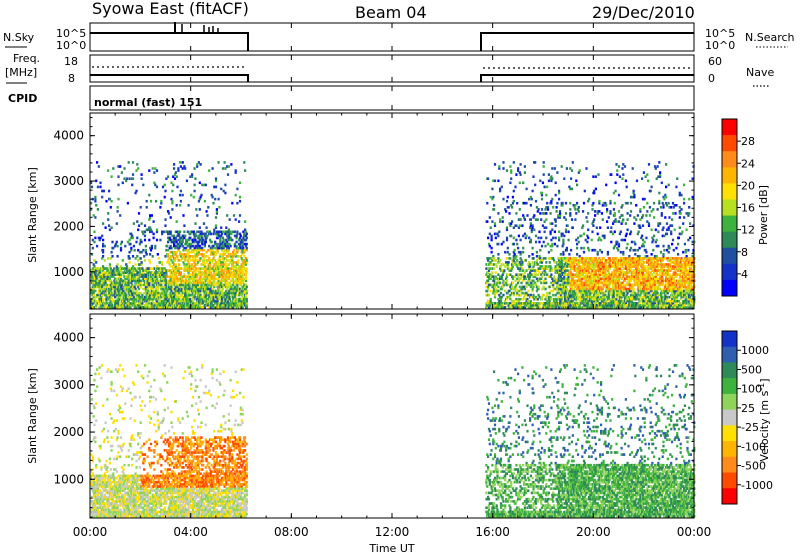  What do you see at coordinates (148, 102) in the screenshot?
I see `cpid-value: normal (fast) 151` at bounding box center [148, 102].